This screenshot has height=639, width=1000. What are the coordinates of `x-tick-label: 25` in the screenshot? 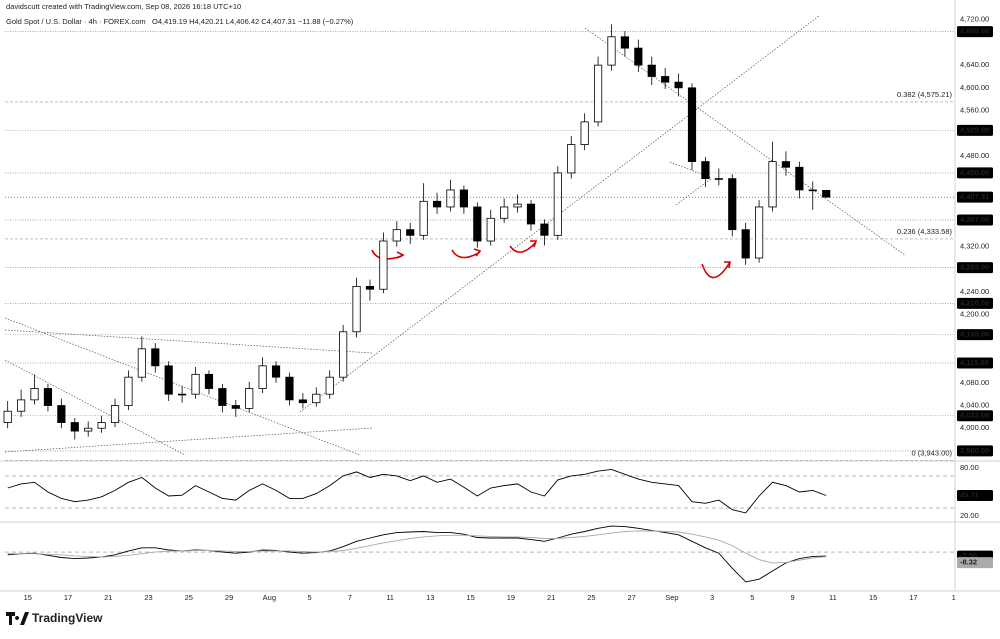 It's located at (591, 597).